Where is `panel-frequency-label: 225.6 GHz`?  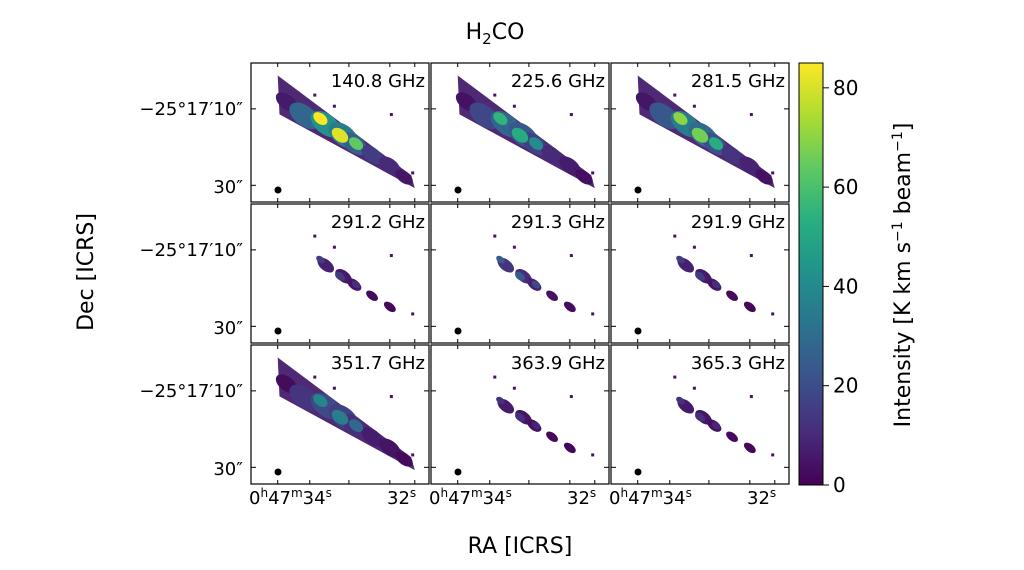 panel-frequency-label: 225.6 GHz is located at coordinates (558, 81).